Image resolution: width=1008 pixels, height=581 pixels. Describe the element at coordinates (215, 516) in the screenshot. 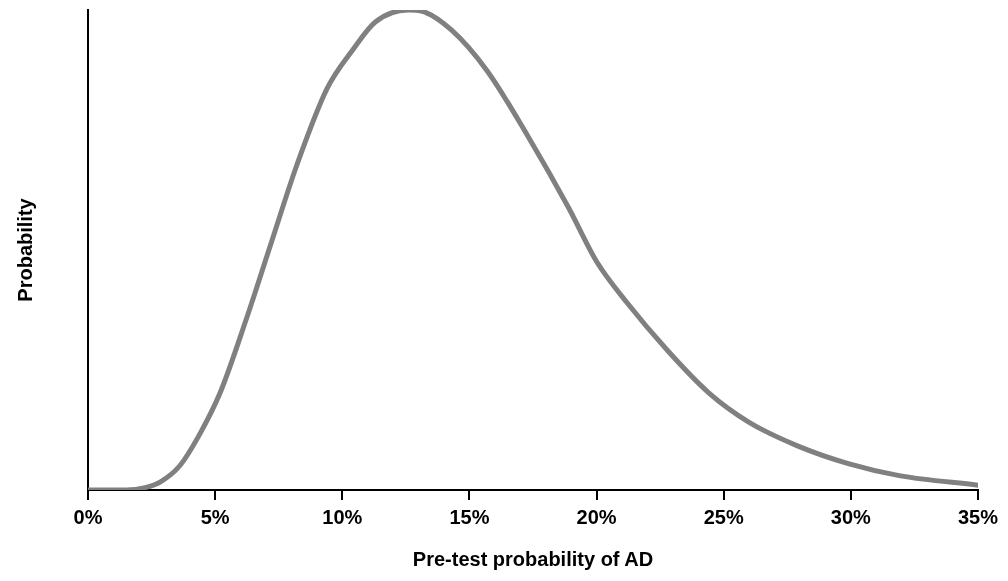

I see `x-tick-label: 5%` at that location.